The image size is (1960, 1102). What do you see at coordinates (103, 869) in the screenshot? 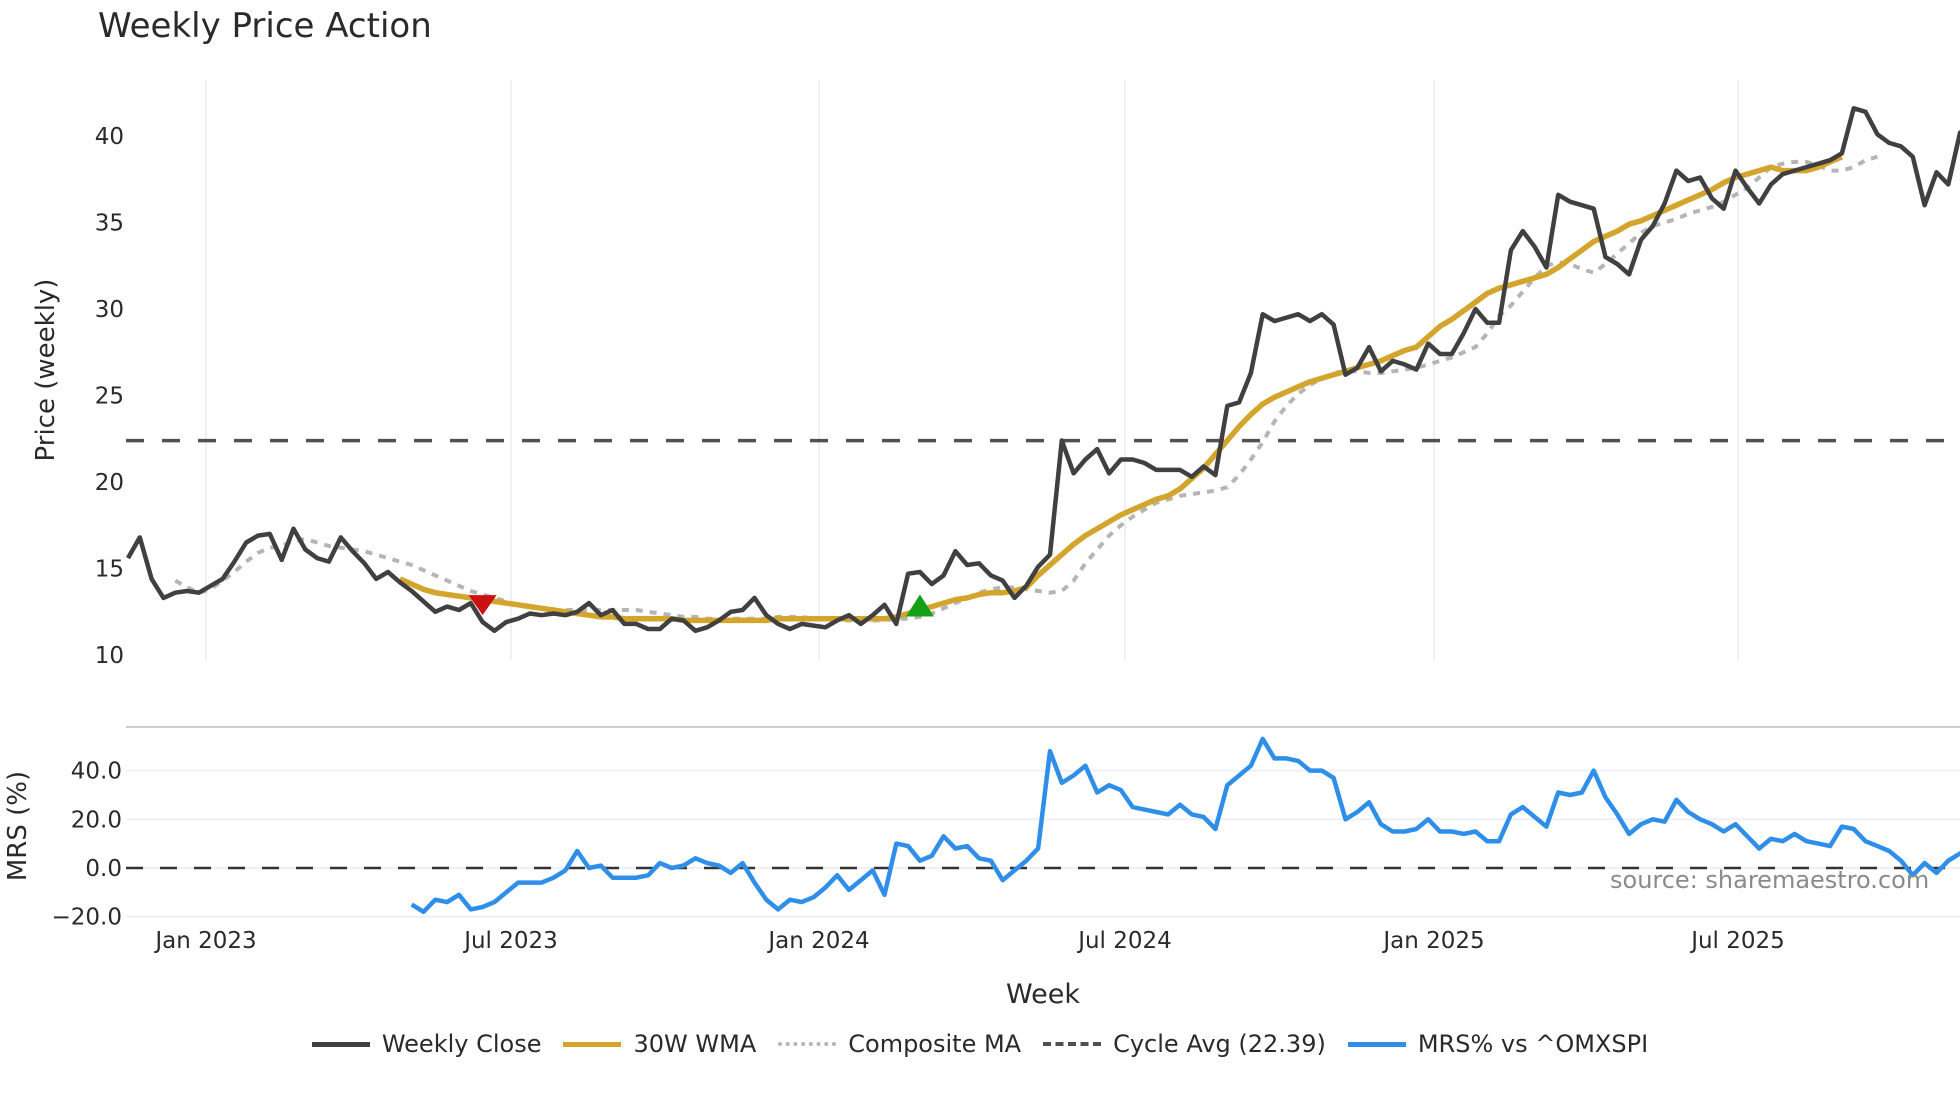
I see `mrs-tick-label: 0.0` at bounding box center [103, 869].